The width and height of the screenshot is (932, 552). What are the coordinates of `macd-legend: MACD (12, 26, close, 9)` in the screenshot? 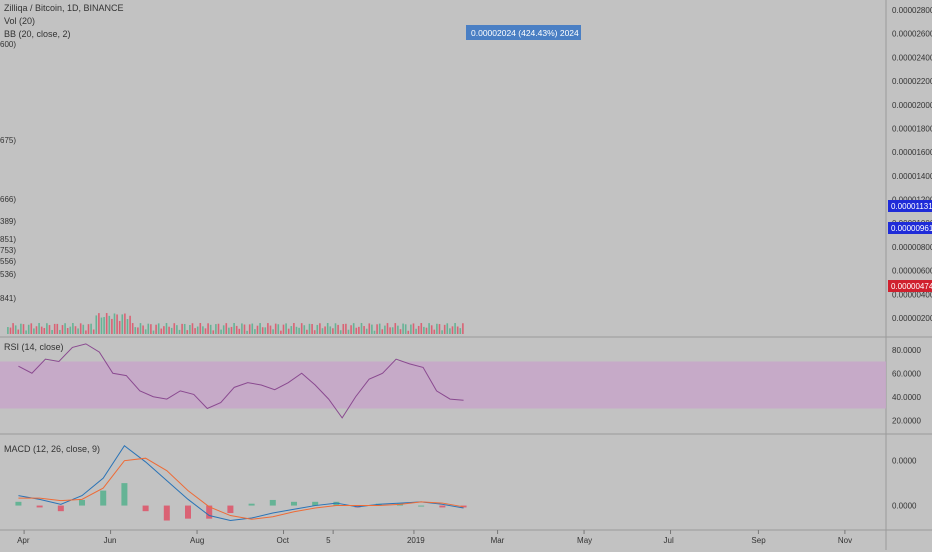 It's located at (52, 449).